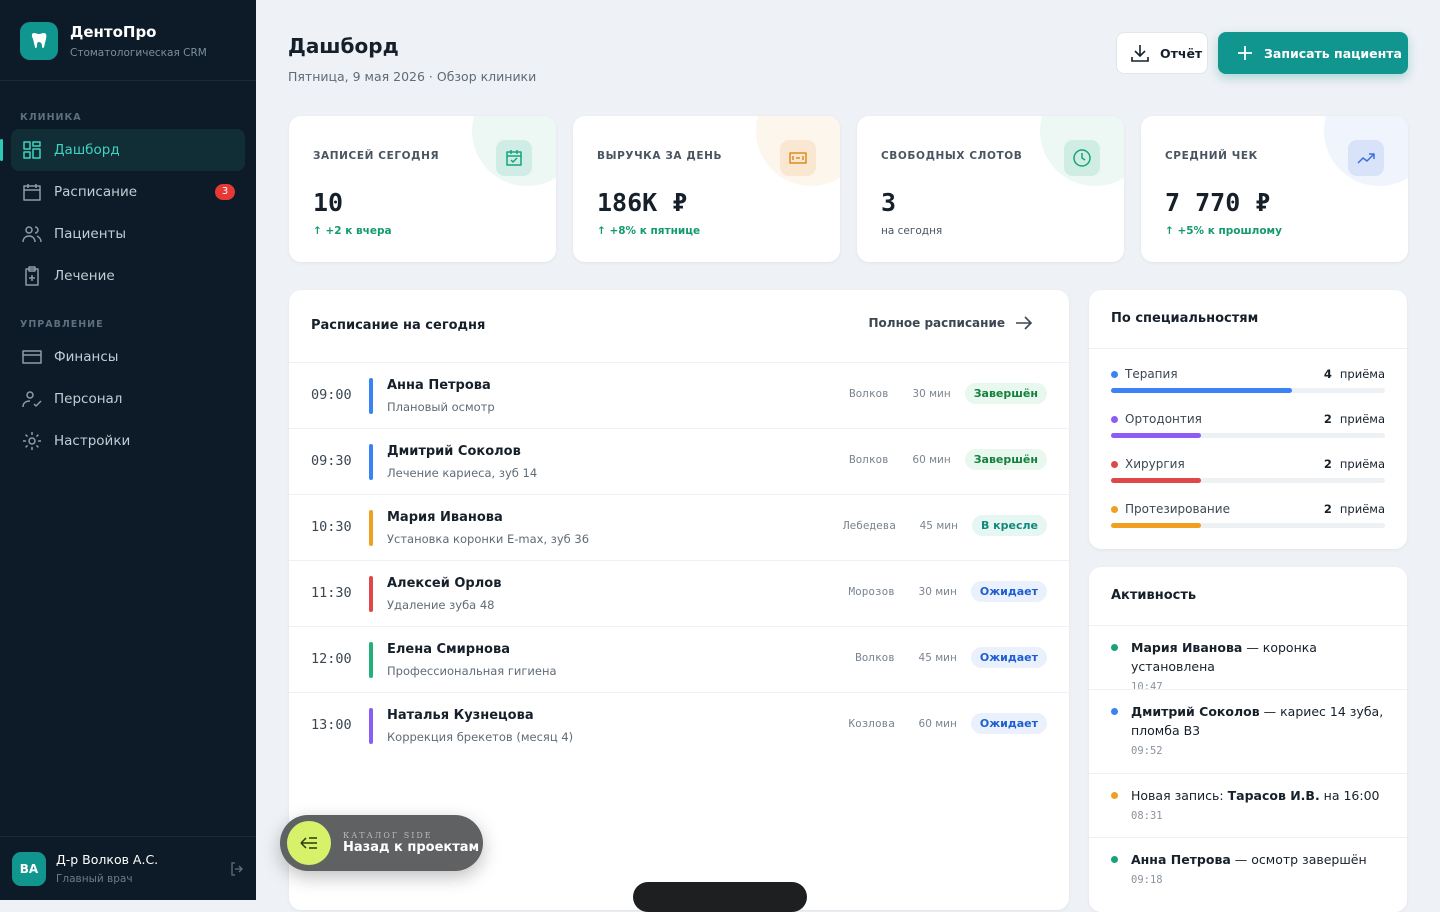  Describe the element at coordinates (418, 835) in the screenshot. I see `overlay-tag: SIDE` at that location.